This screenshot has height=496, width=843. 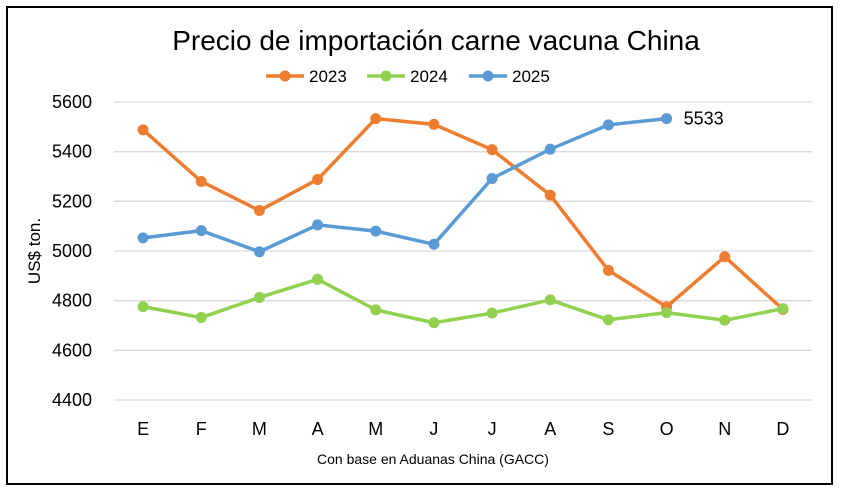 I want to click on legend: 2023 2024 2025, so click(x=408, y=76).